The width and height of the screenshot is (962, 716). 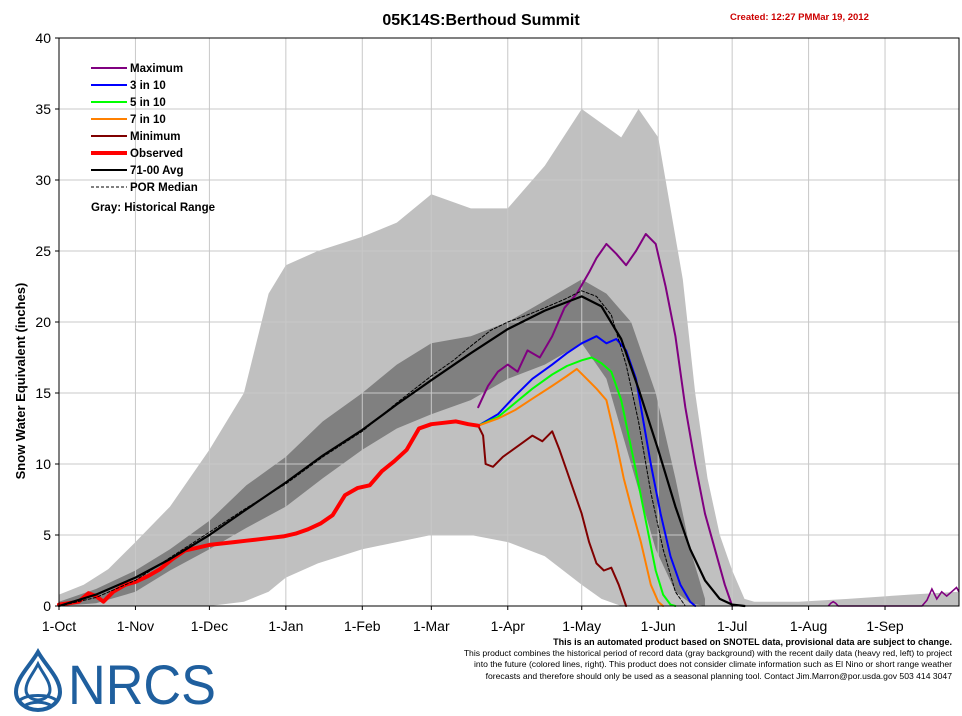 I want to click on series-line-maximum, so click(x=605, y=420).